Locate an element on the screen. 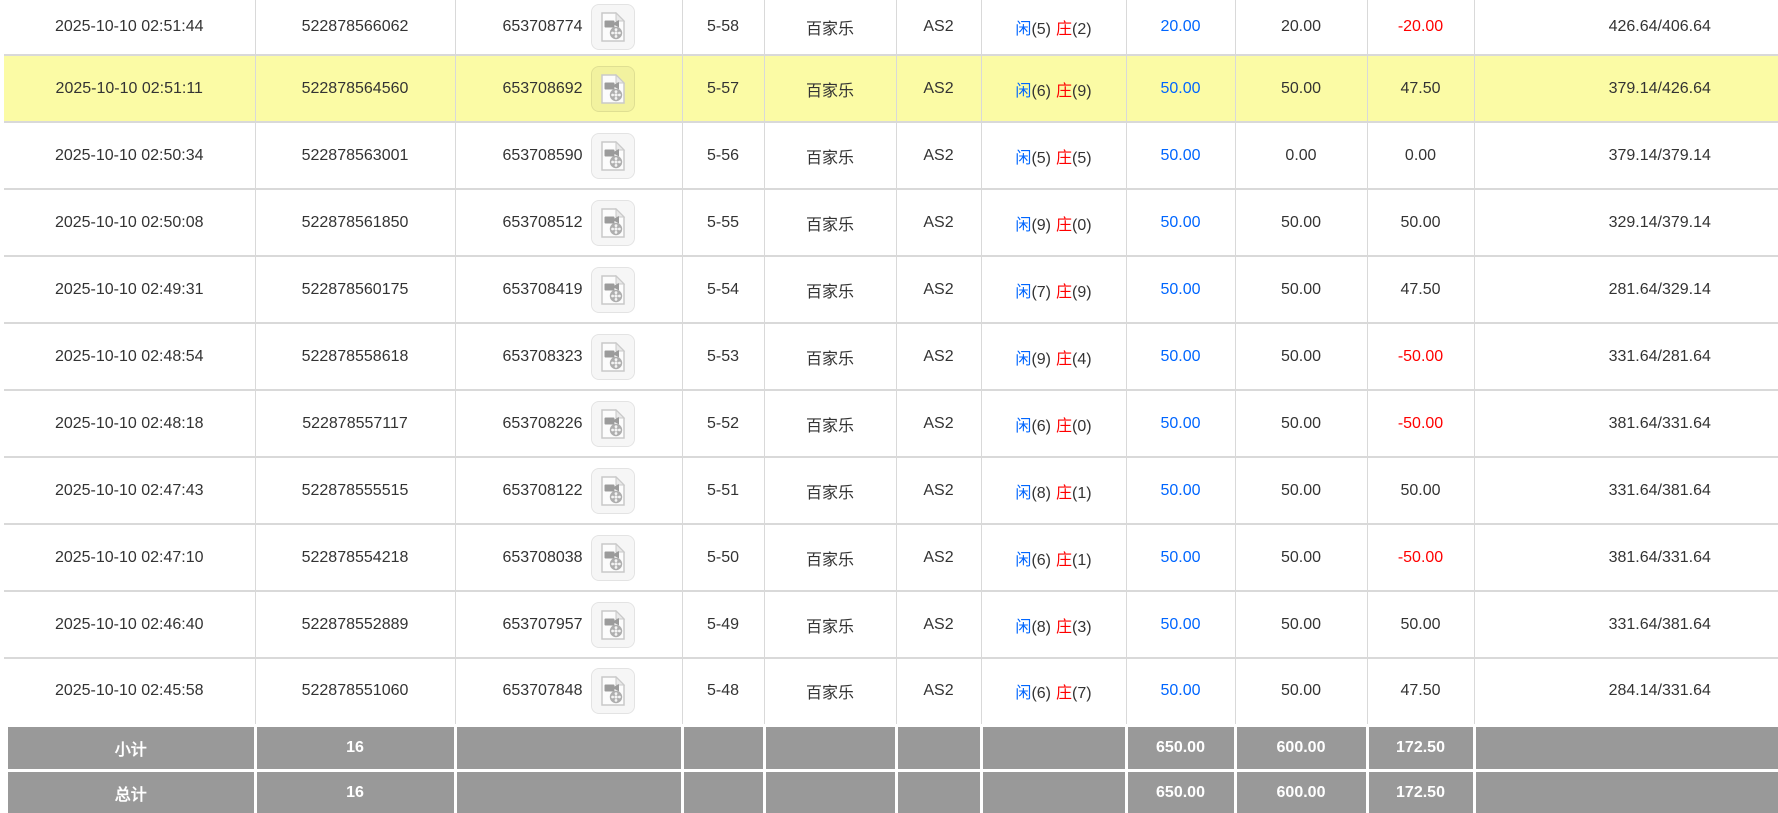  banker-score: (2) is located at coordinates (1082, 29).